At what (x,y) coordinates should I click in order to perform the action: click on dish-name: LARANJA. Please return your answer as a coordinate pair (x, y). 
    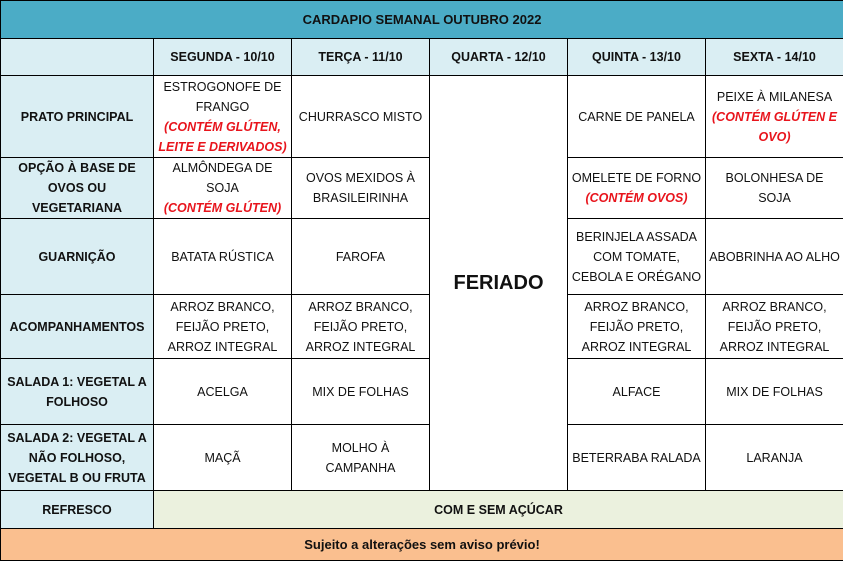
    Looking at the image, I should click on (774, 458).